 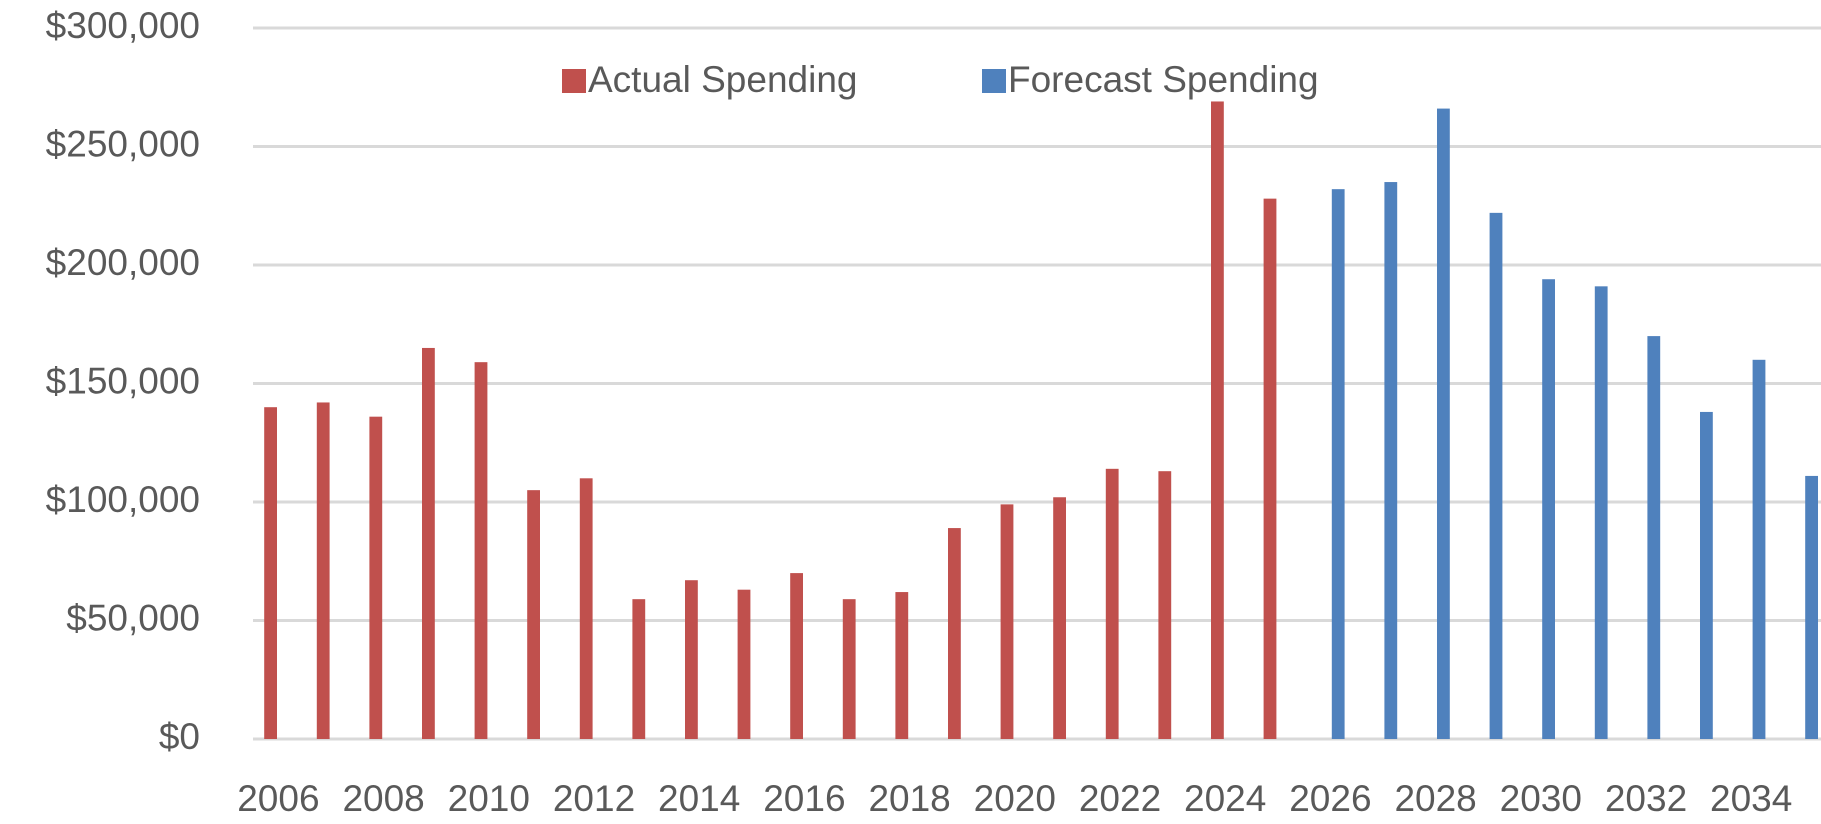 What do you see at coordinates (123, 499) in the screenshot?
I see `y-tick-label: $100,000` at bounding box center [123, 499].